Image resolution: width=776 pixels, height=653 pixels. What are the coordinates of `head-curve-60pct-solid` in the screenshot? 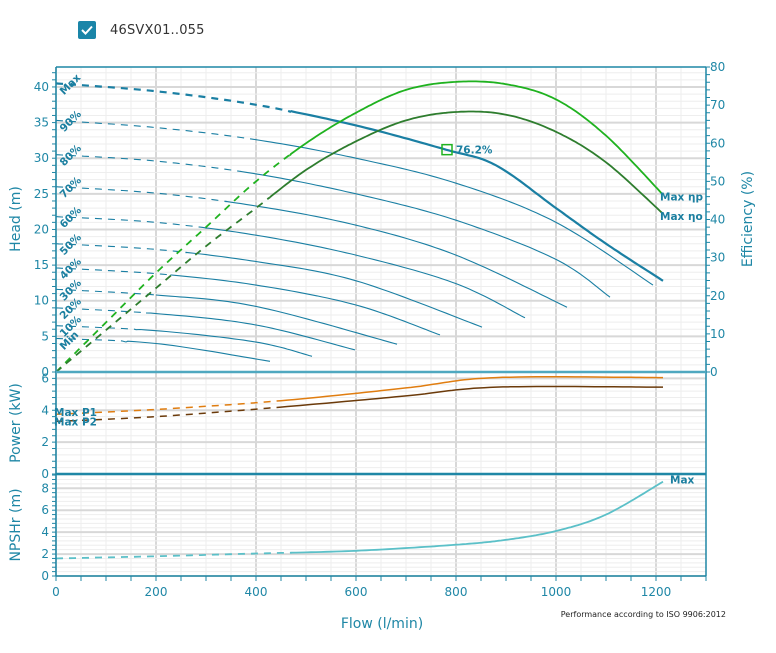 It's located at (365, 273).